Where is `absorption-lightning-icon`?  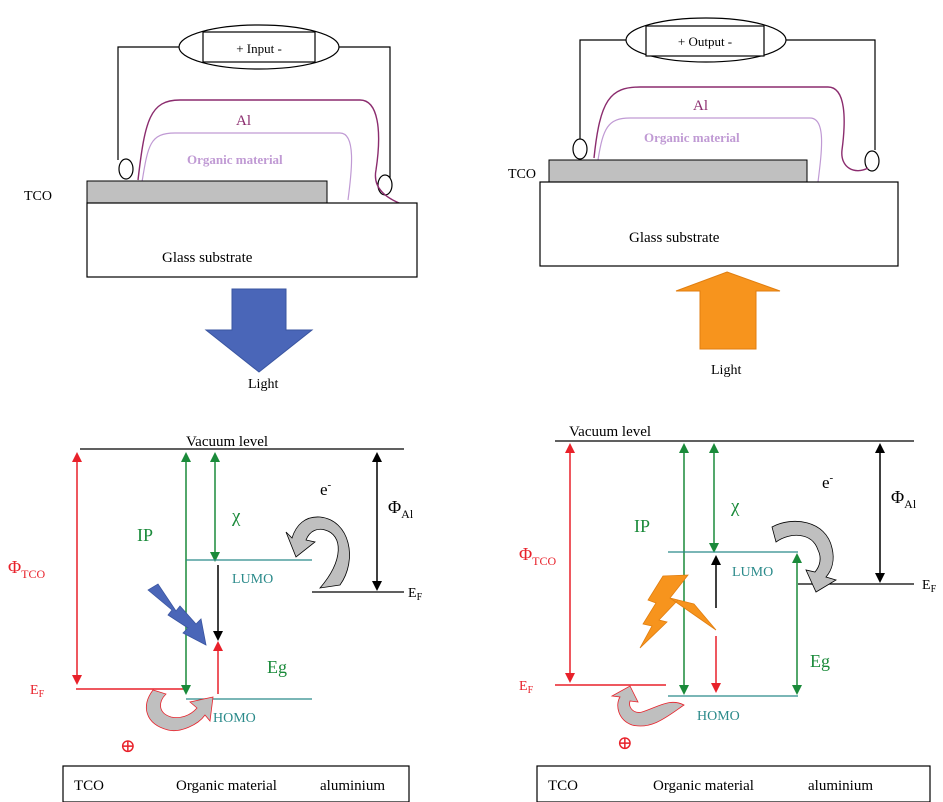 absorption-lightning-icon is located at coordinates (678, 611).